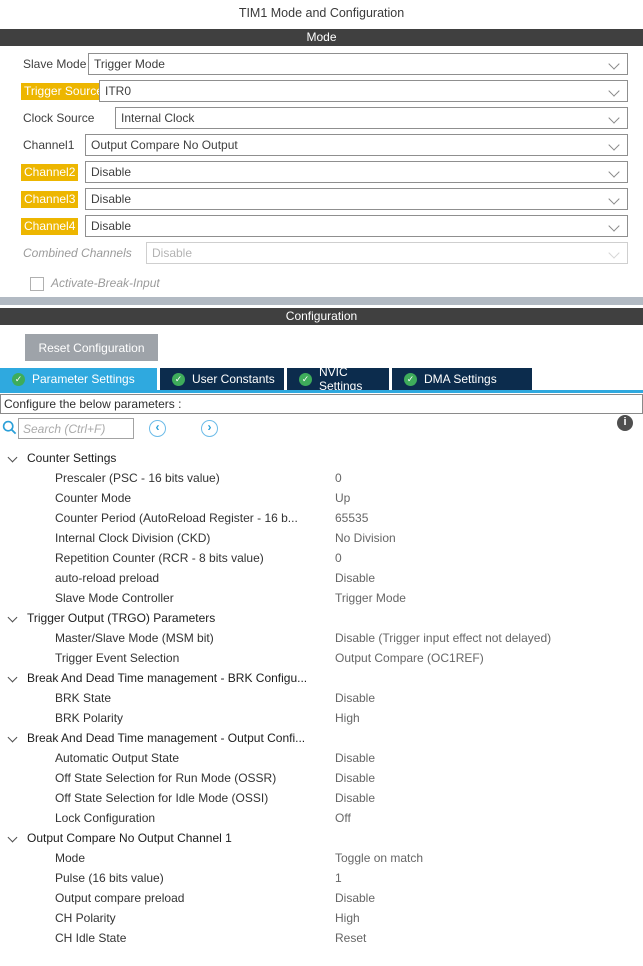  What do you see at coordinates (371, 118) in the screenshot?
I see `clock-source-select: Internal Clock` at bounding box center [371, 118].